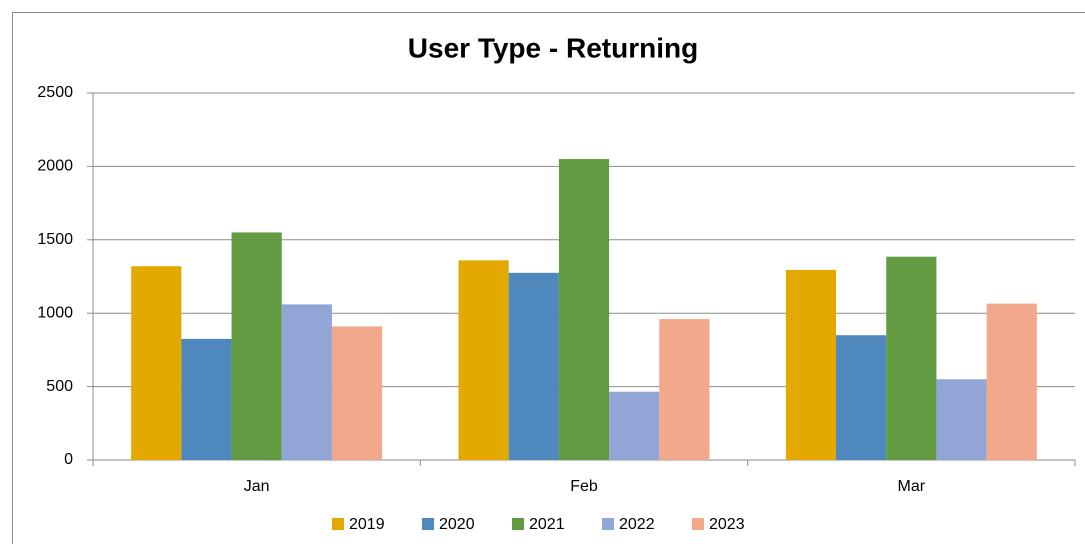  What do you see at coordinates (68, 459) in the screenshot?
I see `y-tick-label: 0` at bounding box center [68, 459].